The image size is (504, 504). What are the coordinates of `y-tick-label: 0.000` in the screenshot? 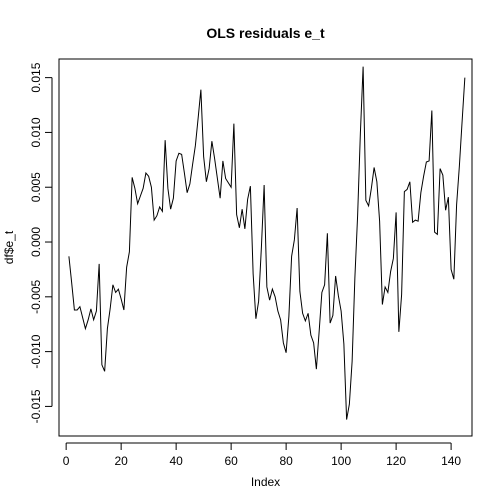 It's located at (36, 242).